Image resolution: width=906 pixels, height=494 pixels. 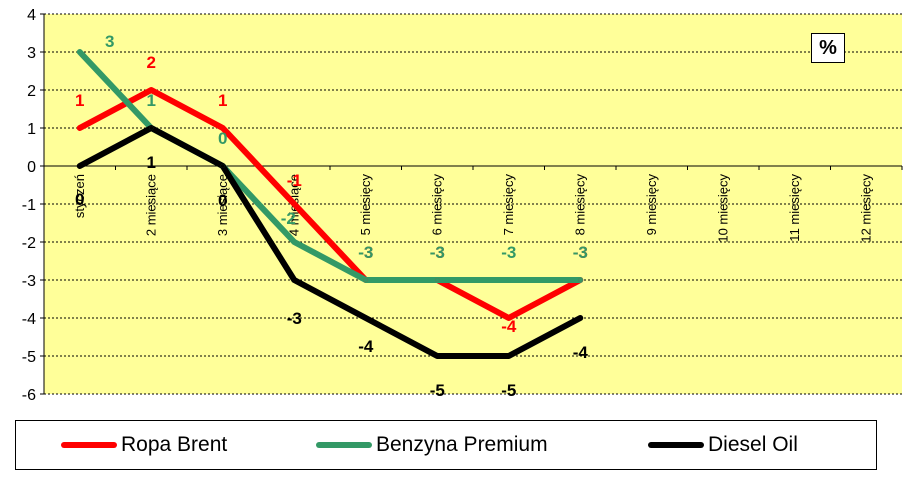 What do you see at coordinates (579, 205) in the screenshot?
I see `x-tick-label: 8 miesięcy` at bounding box center [579, 205].